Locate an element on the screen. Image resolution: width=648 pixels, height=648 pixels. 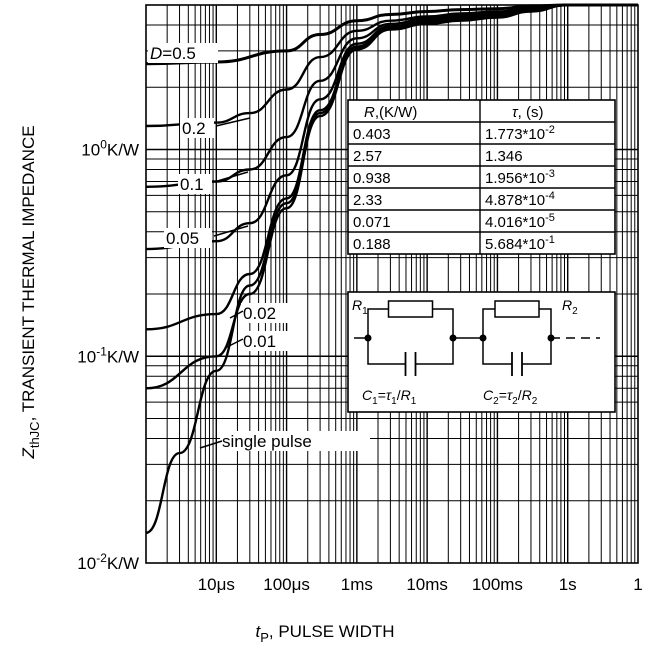
y-tick-label: 10-2K/W is located at coordinates (108, 562).